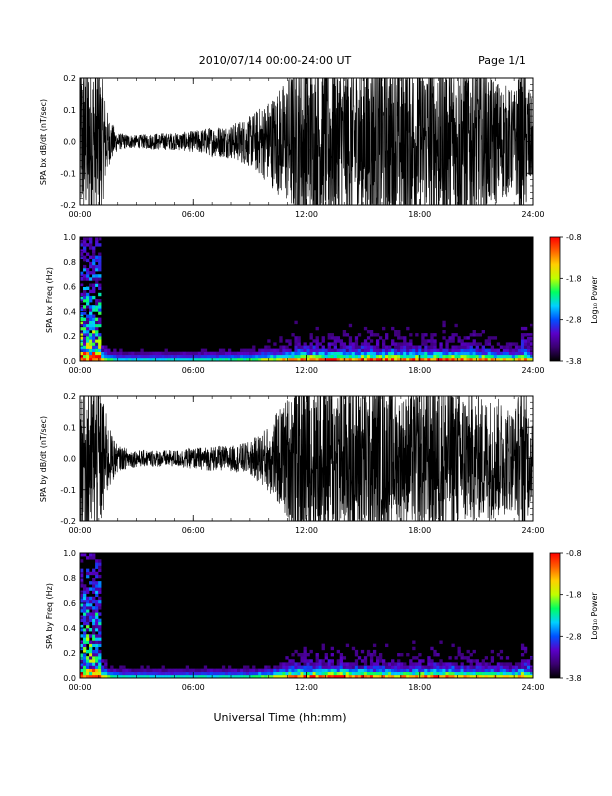  I want to click on x-tick-label: 00:00, so click(79, 530).